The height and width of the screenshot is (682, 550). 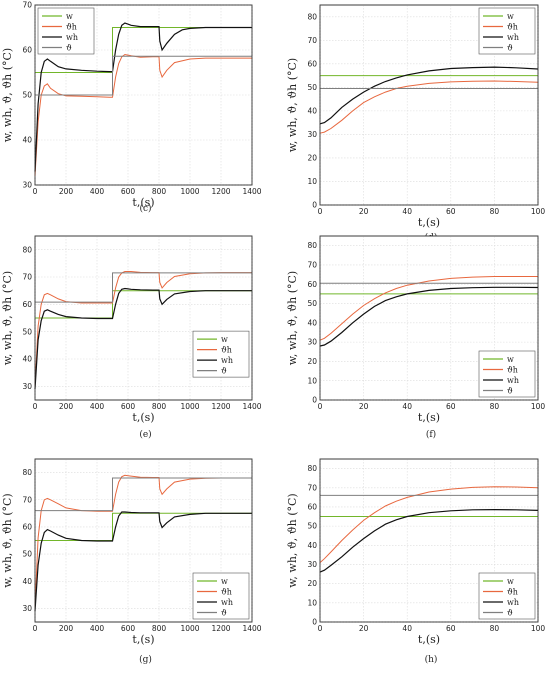 I want to click on panel-caption: (c), so click(x=145, y=208).